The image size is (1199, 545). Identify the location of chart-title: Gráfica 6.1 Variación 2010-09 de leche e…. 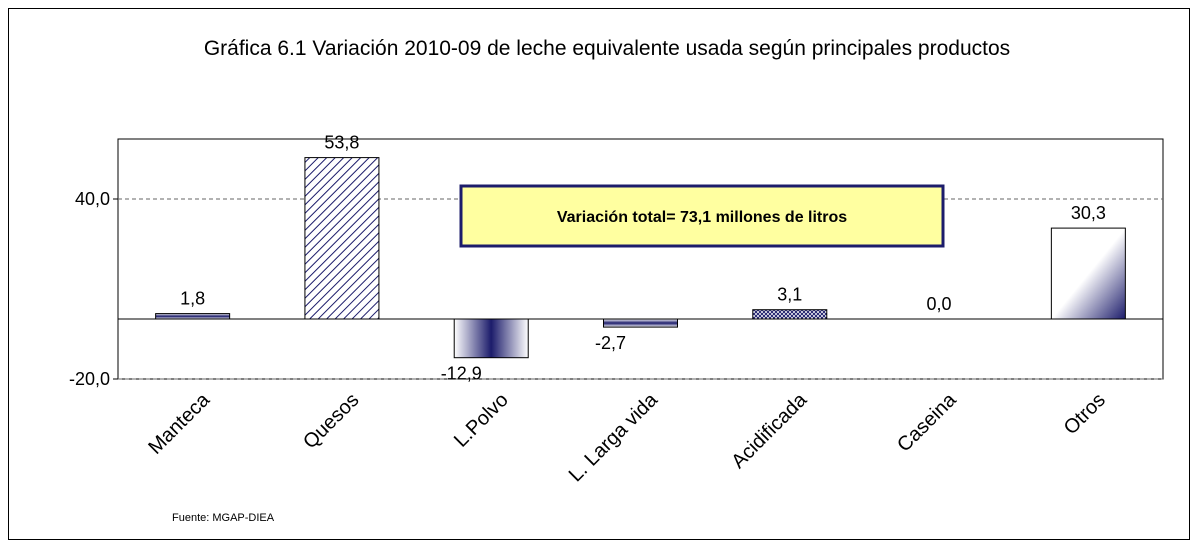
(607, 48).